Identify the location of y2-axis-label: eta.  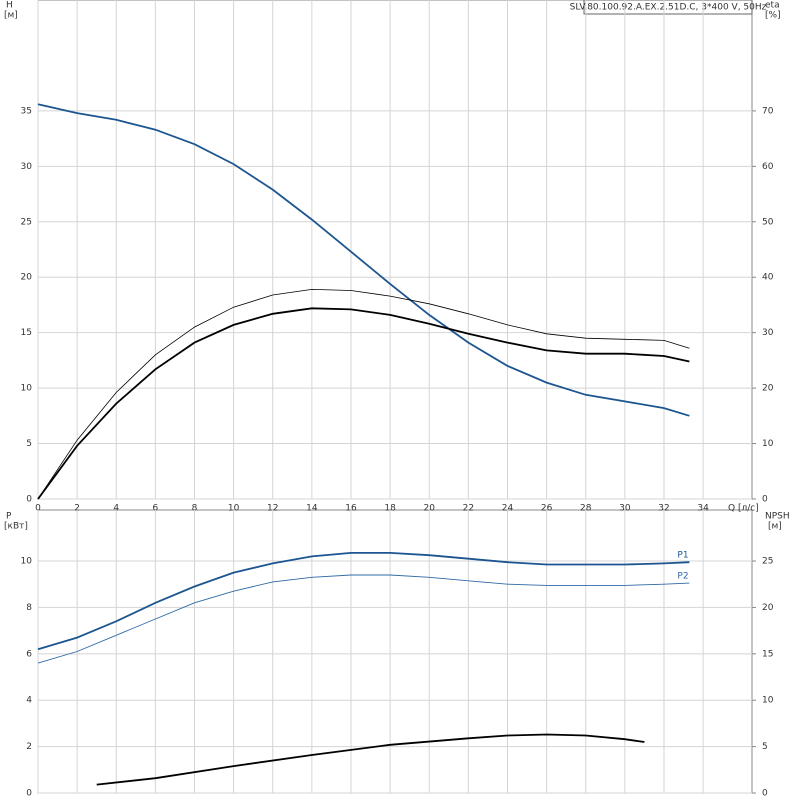
(772, 6).